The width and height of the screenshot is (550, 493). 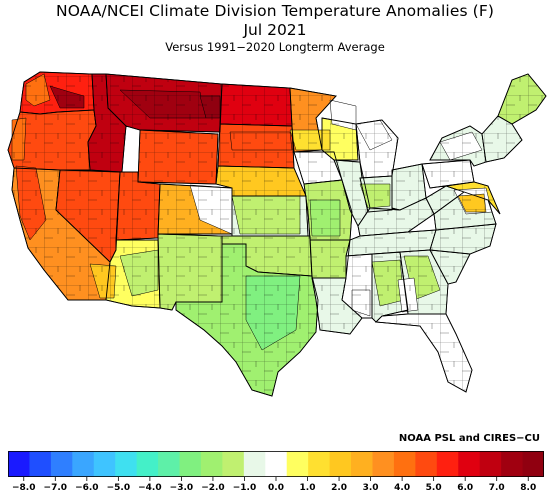 I want to click on colorbar-tick-label: 3.0, so click(x=370, y=488).